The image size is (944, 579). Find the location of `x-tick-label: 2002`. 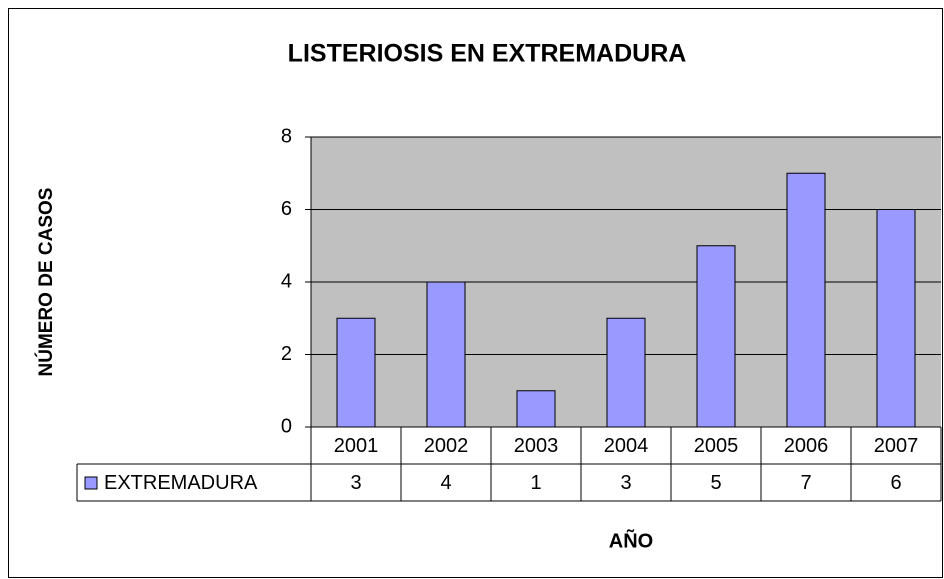

x-tick-label: 2002 is located at coordinates (446, 446).